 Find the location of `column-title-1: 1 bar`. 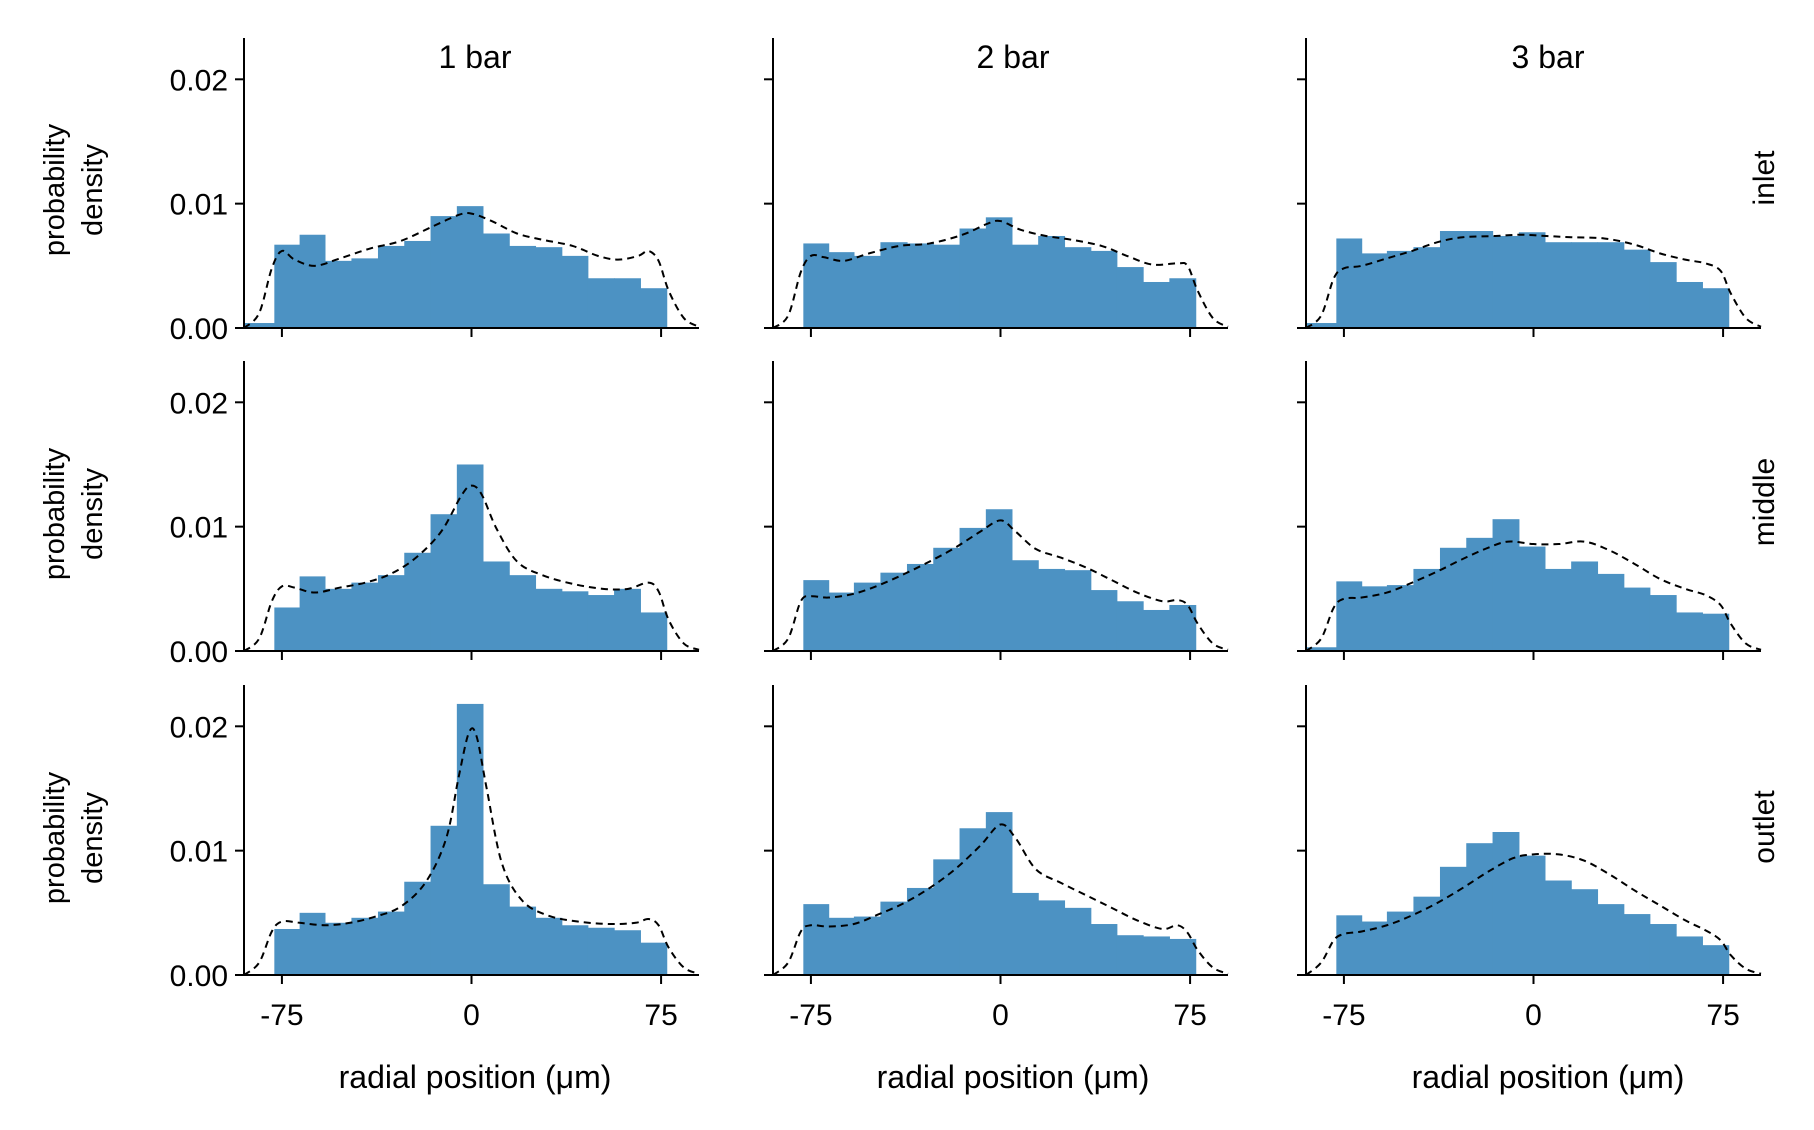

column-title-1: 1 bar is located at coordinates (475, 57).